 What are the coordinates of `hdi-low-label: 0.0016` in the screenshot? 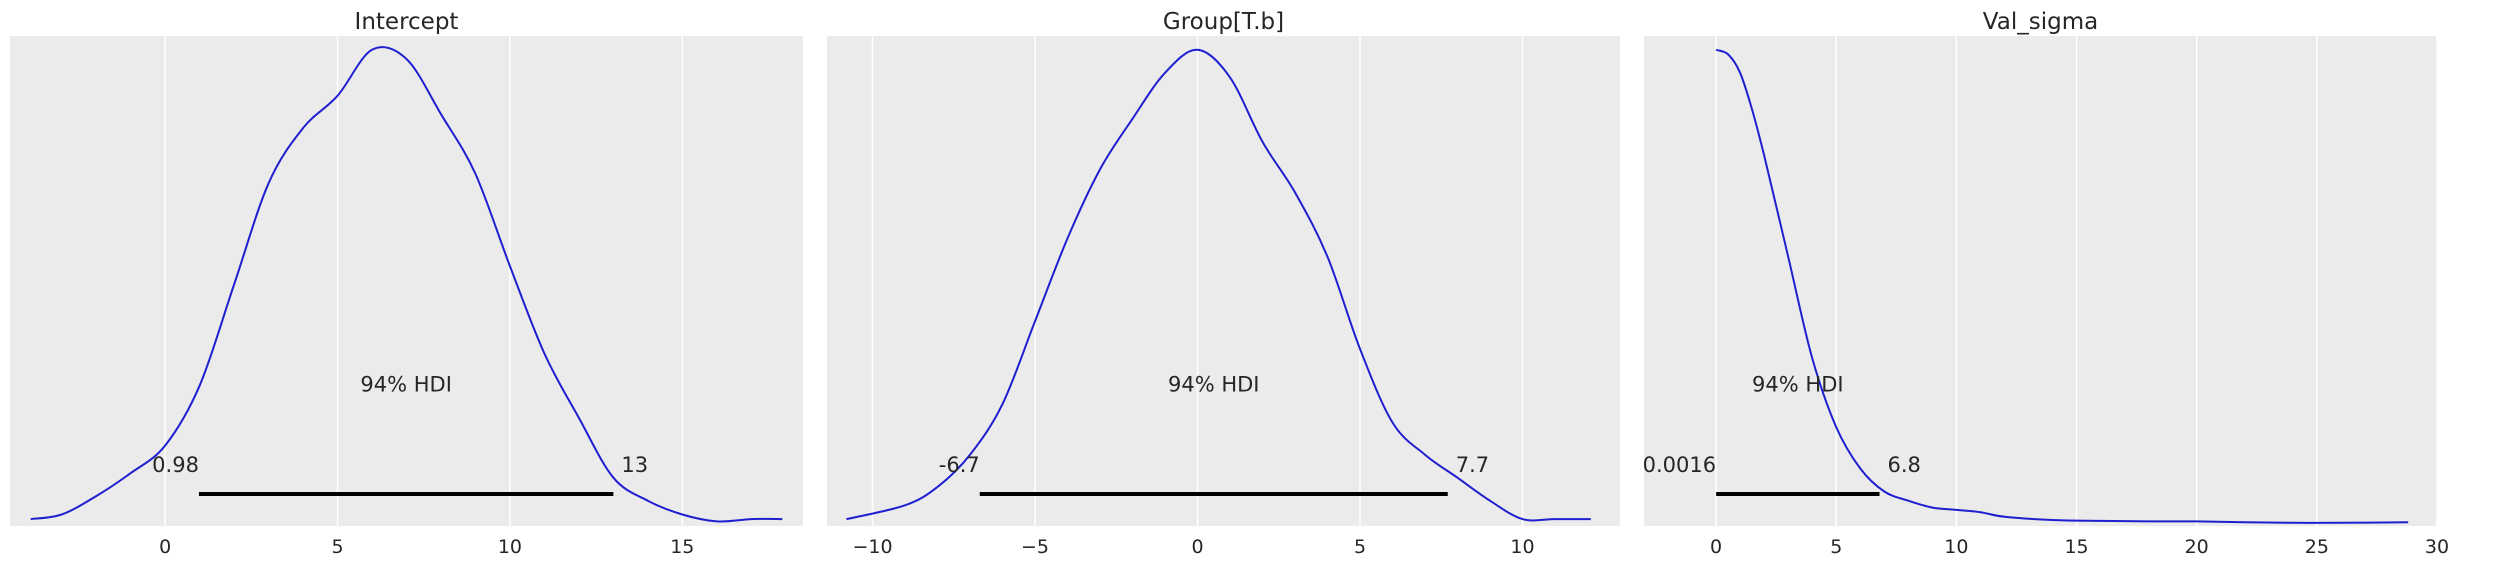 It's located at (1679, 465).